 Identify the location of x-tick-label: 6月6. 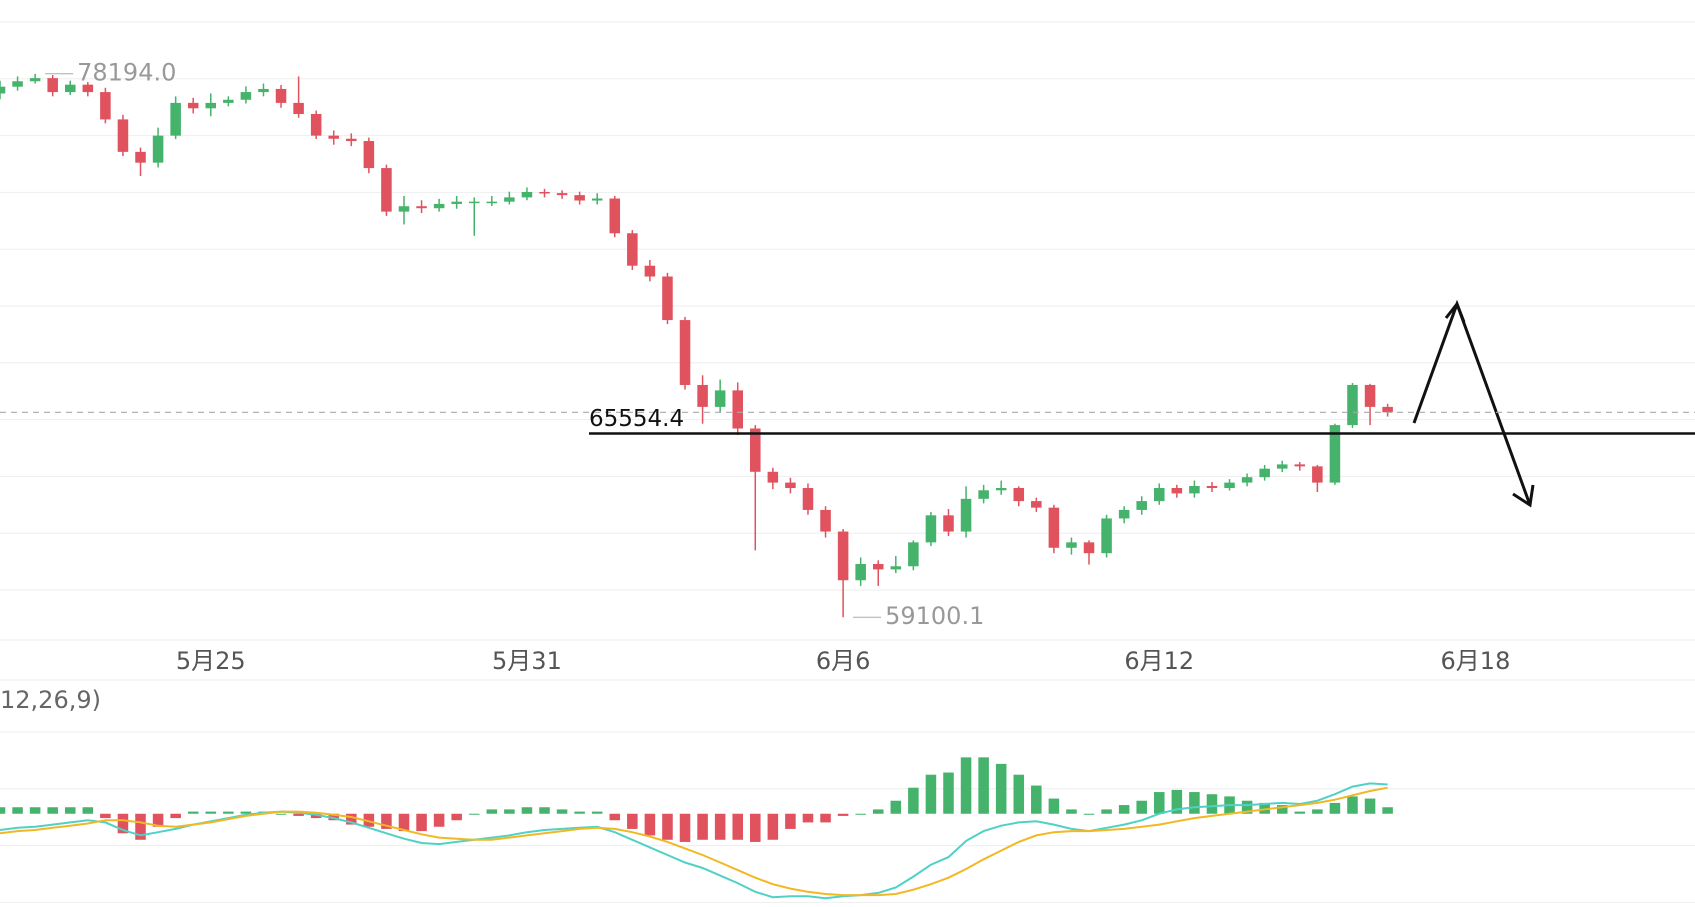
(843, 661).